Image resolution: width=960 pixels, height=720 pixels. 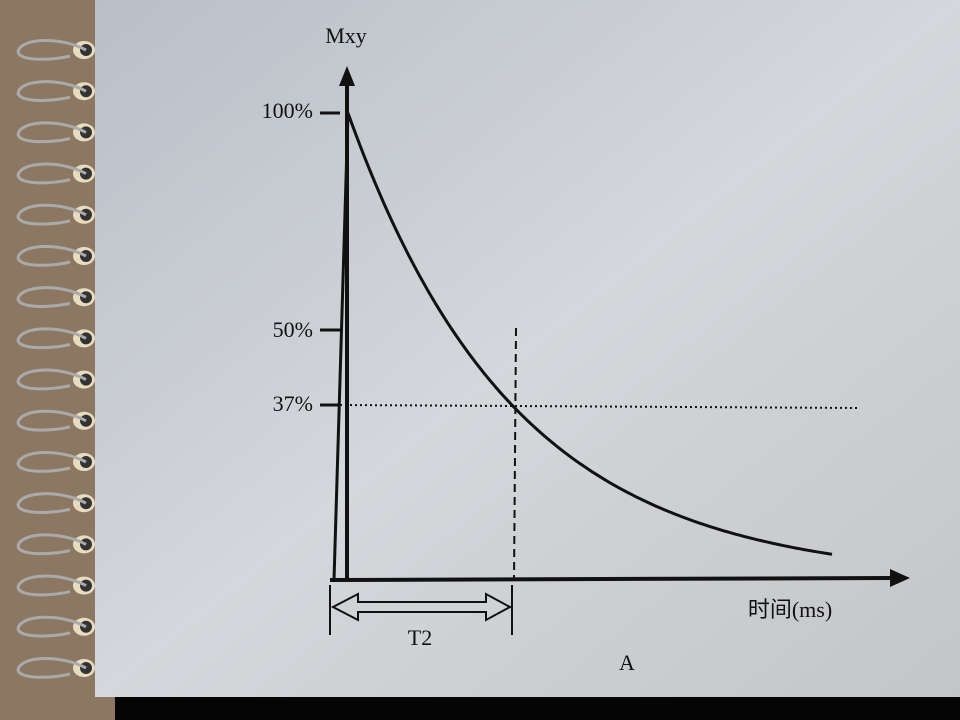 I want to click on tick-label: 100%, so click(x=287, y=110).